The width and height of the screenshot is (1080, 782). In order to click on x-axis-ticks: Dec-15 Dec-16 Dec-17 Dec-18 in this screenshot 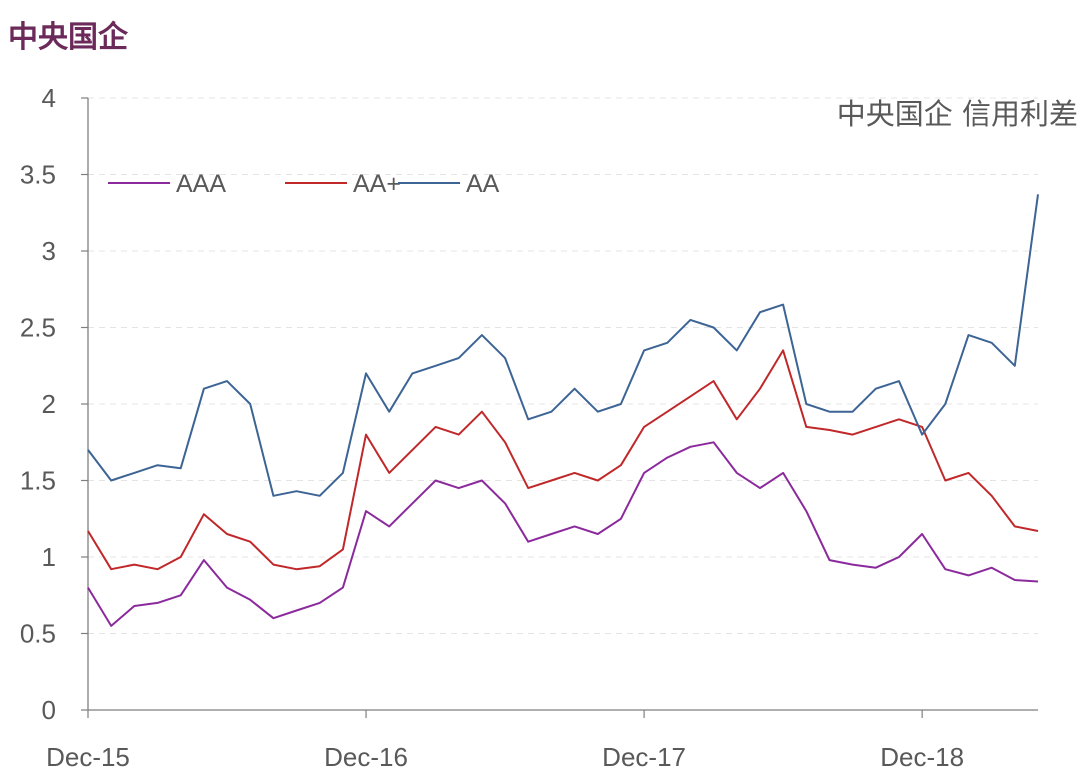, I will do `click(505, 741)`.